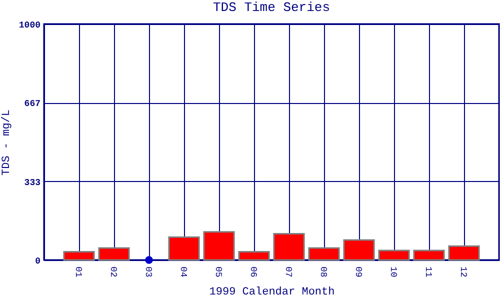 The image size is (500, 300). Describe the element at coordinates (323, 272) in the screenshot. I see `x-tick-label: 08` at that location.